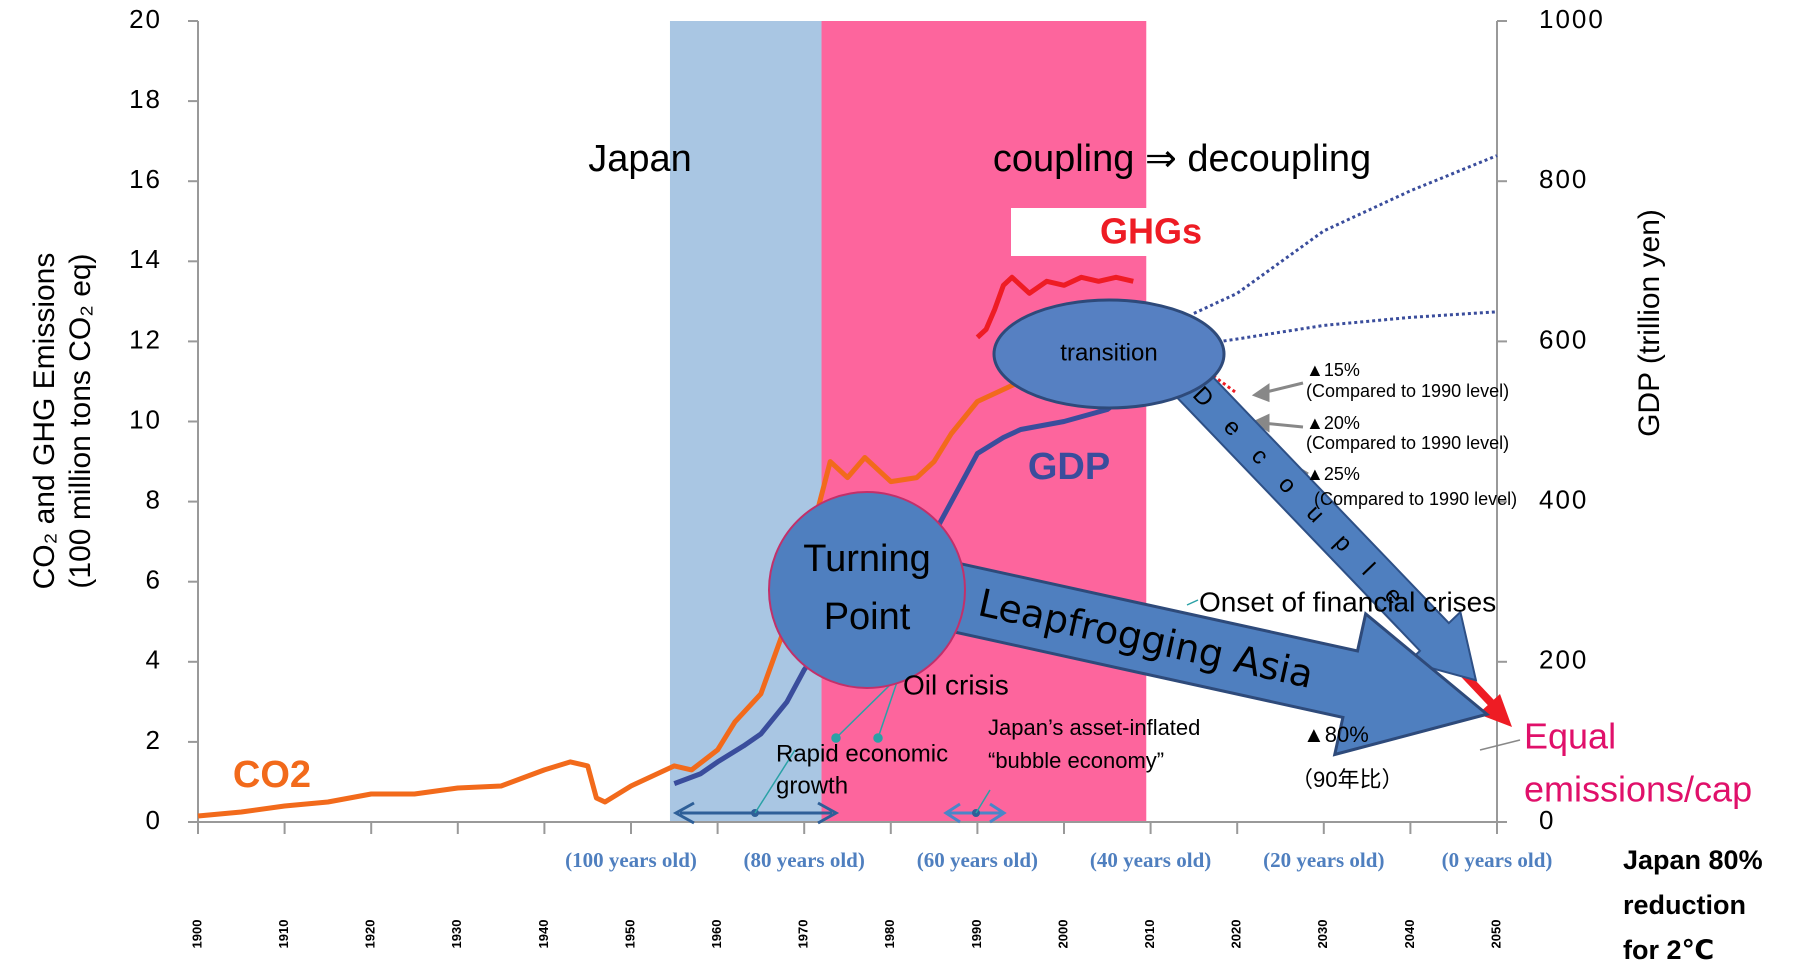 This screenshot has height=971, width=1805. I want to click on x-tick-label: 1940, so click(543, 934).